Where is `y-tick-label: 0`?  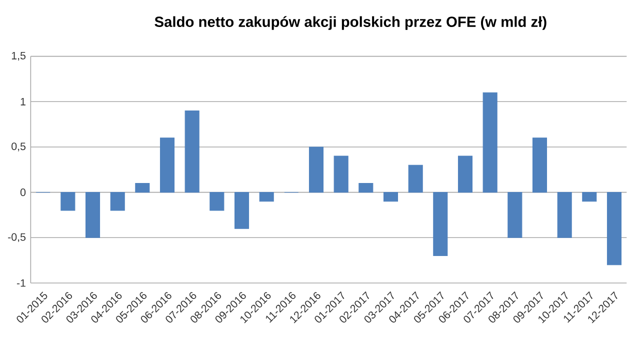
y-tick-label: 0 is located at coordinates (23, 192).